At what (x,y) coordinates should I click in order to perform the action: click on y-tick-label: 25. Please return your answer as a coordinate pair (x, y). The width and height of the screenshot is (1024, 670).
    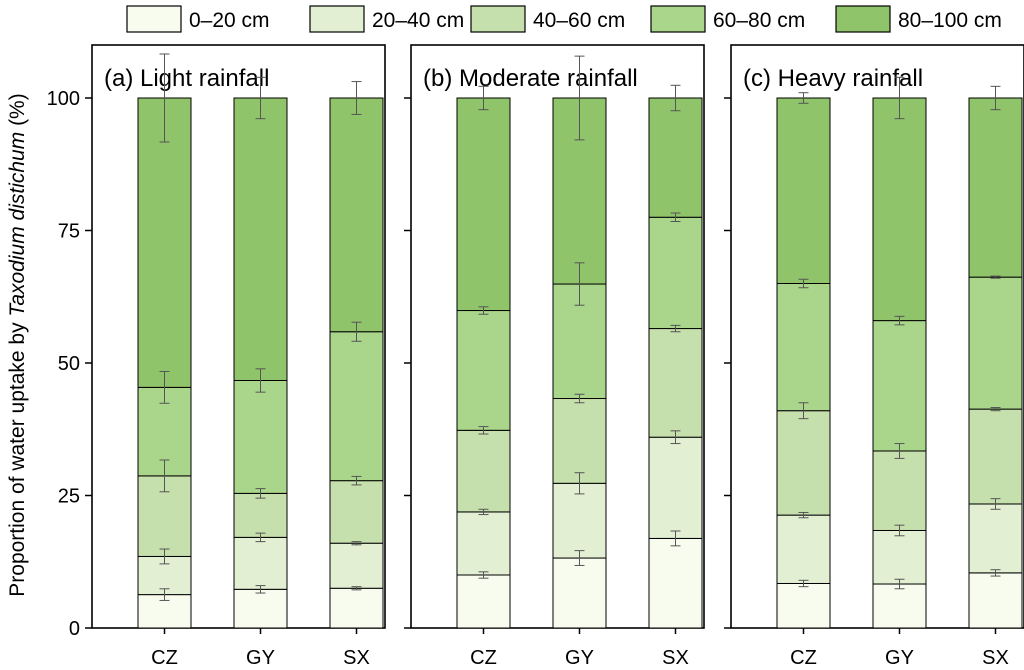
    Looking at the image, I should click on (69, 497).